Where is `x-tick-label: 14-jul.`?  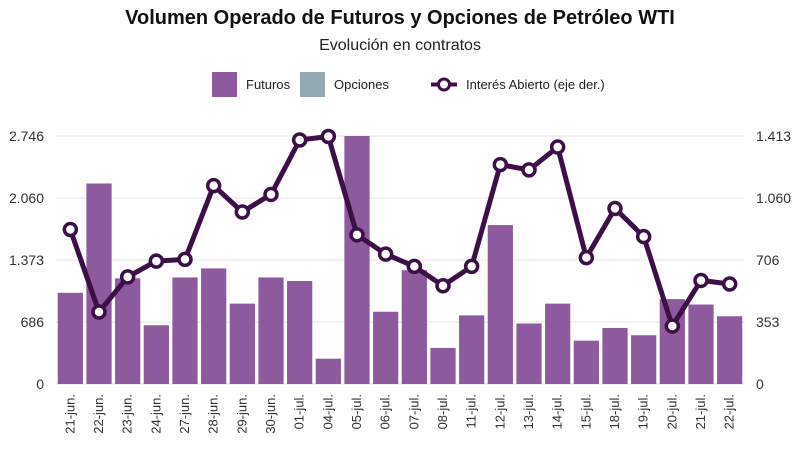 x-tick-label: 14-jul. is located at coordinates (557, 411).